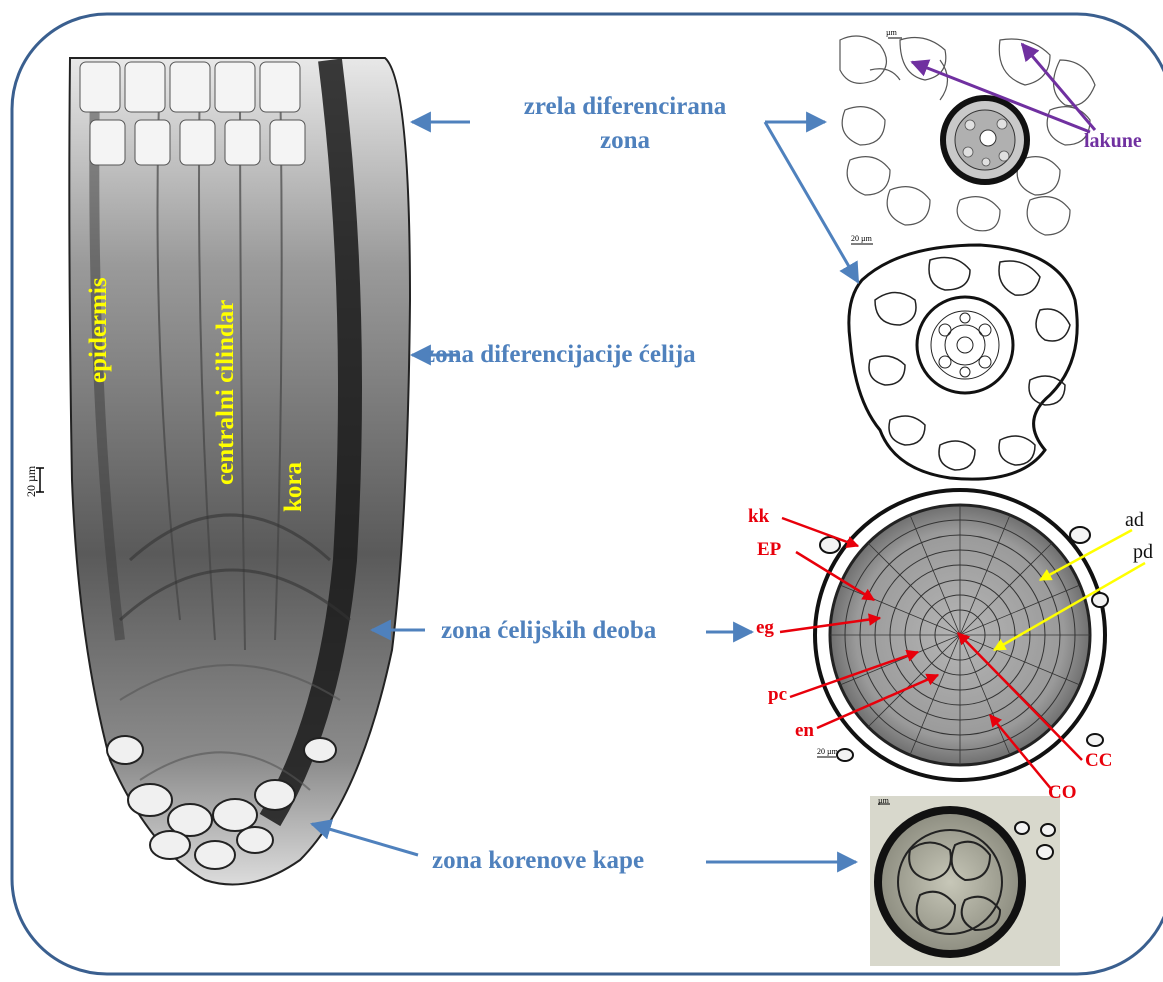 This screenshot has height=982, width=1163. I want to click on ad-label: ad, so click(1134, 520).